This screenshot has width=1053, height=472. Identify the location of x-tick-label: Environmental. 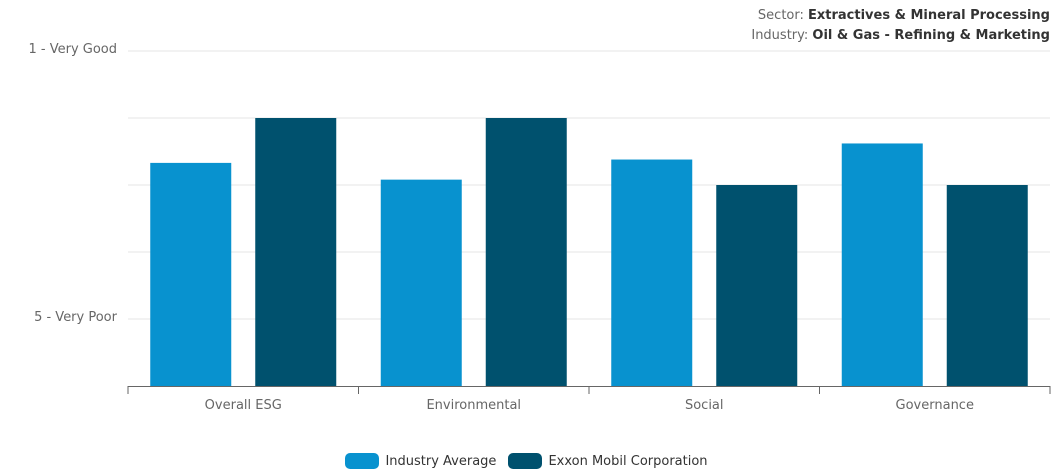
(473, 405).